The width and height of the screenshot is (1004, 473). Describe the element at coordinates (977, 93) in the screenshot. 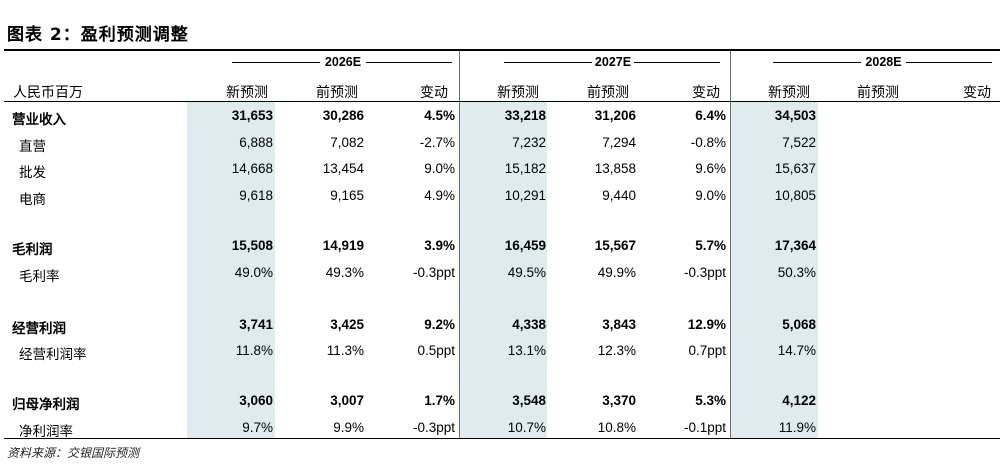

I see `col-2028-change: 变动` at that location.